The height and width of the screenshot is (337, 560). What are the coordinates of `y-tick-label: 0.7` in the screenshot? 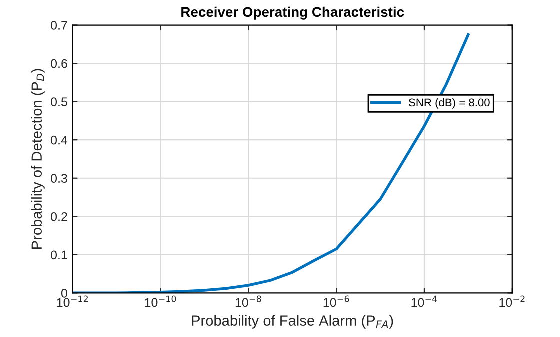 It's located at (59, 25).